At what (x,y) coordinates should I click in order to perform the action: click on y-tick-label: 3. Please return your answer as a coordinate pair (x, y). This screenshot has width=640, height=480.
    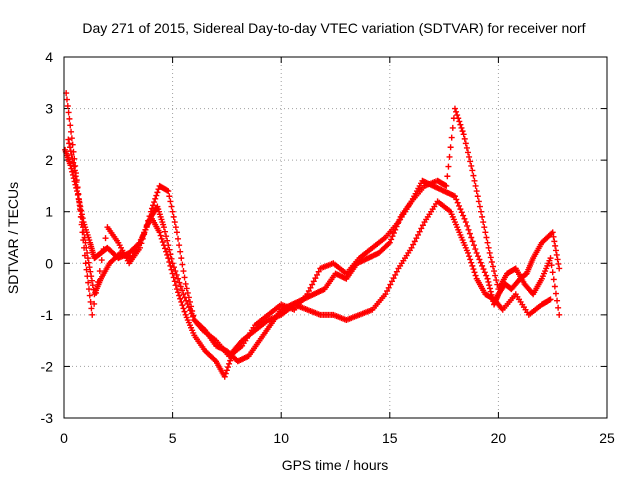
    Looking at the image, I should click on (49, 109).